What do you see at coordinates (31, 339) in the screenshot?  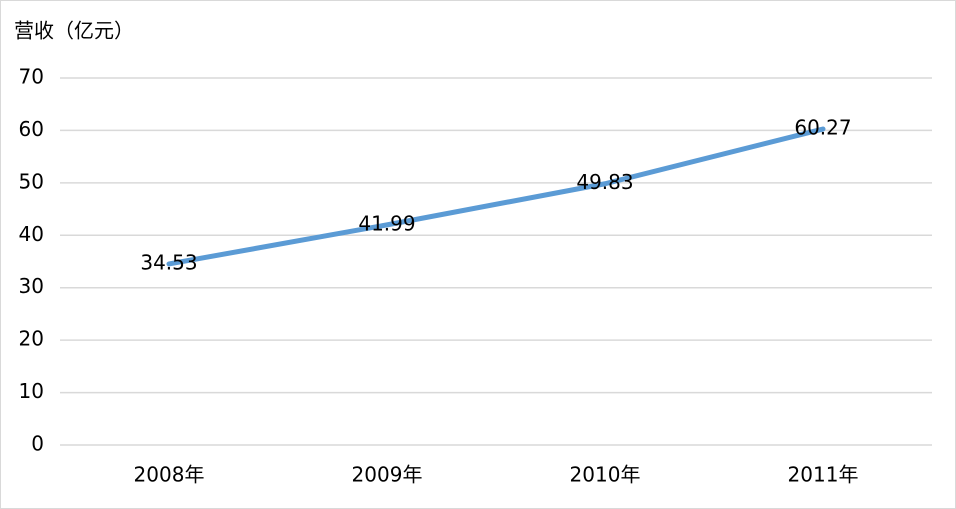 I see `y-tick-label: 20` at bounding box center [31, 339].